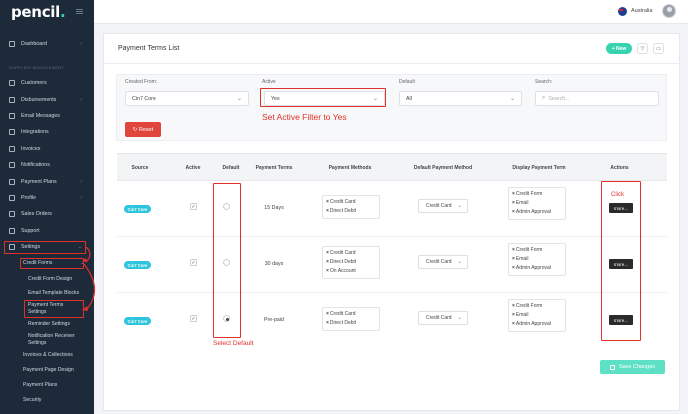 The height and width of the screenshot is (414, 688). What do you see at coordinates (47, 214) in the screenshot?
I see `sidebar-item-sales-orders: Sales Orders` at bounding box center [47, 214].